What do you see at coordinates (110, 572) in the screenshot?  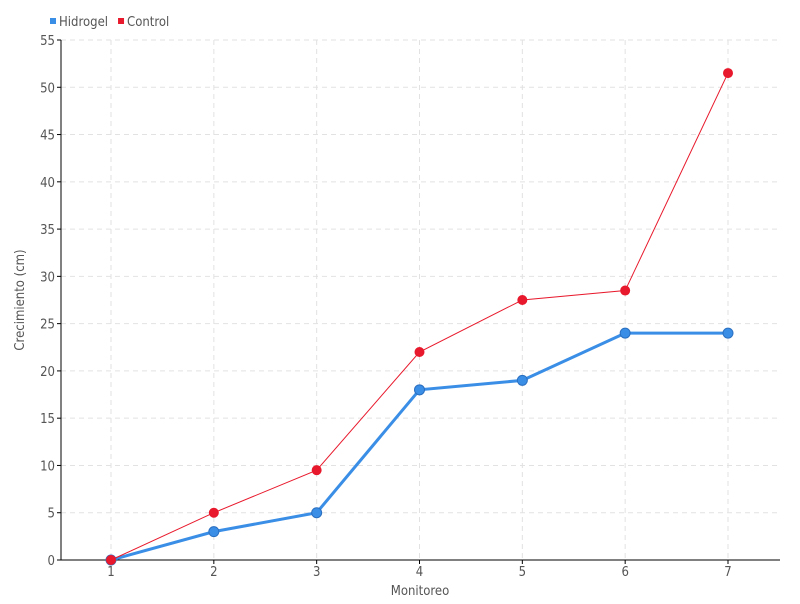 I see `x-tick-label: 1` at bounding box center [110, 572].